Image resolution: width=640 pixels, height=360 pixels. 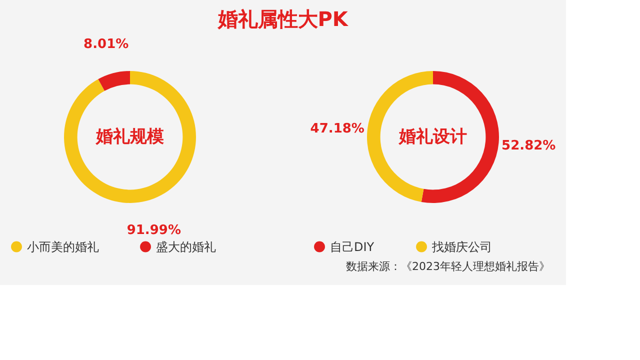 What do you see at coordinates (283, 19) in the screenshot?
I see `text: 婚礼属性大PK` at bounding box center [283, 19].